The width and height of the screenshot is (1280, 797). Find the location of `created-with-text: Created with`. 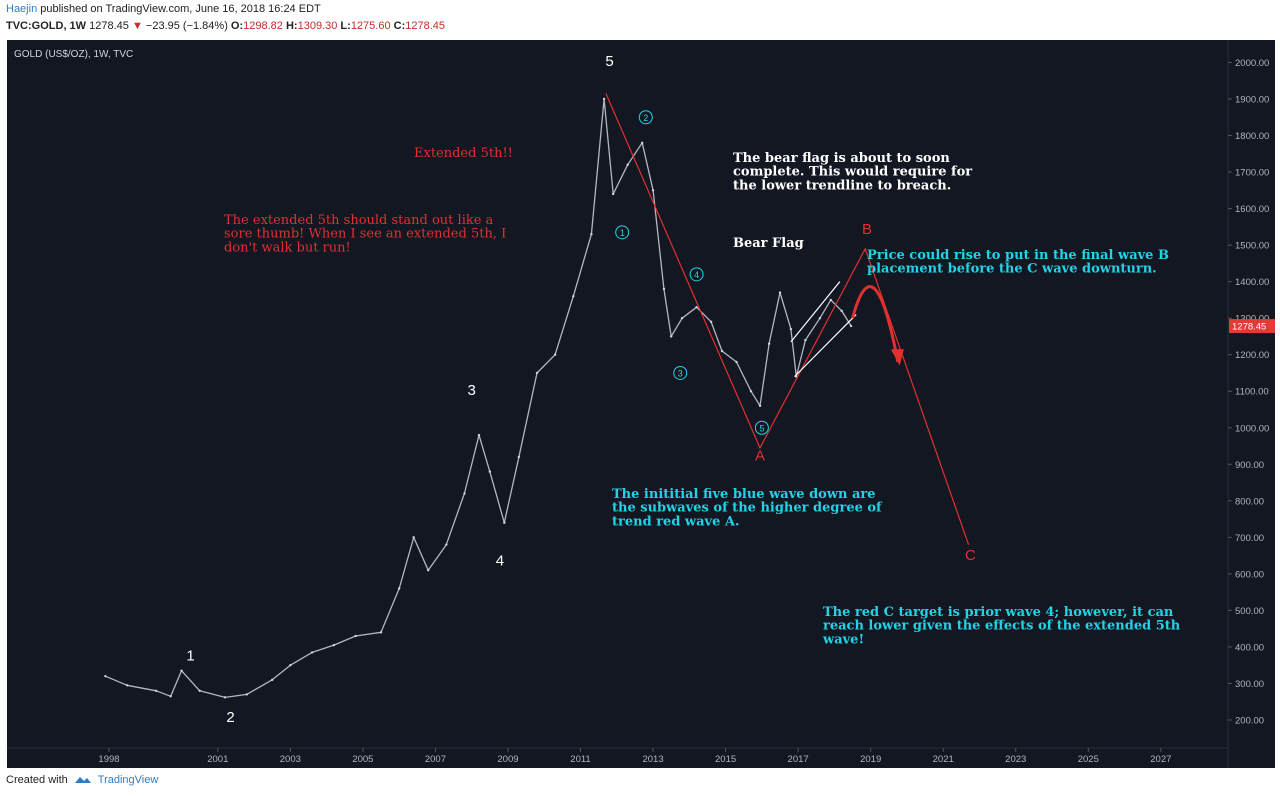

created-with-text: Created with is located at coordinates (37, 780).